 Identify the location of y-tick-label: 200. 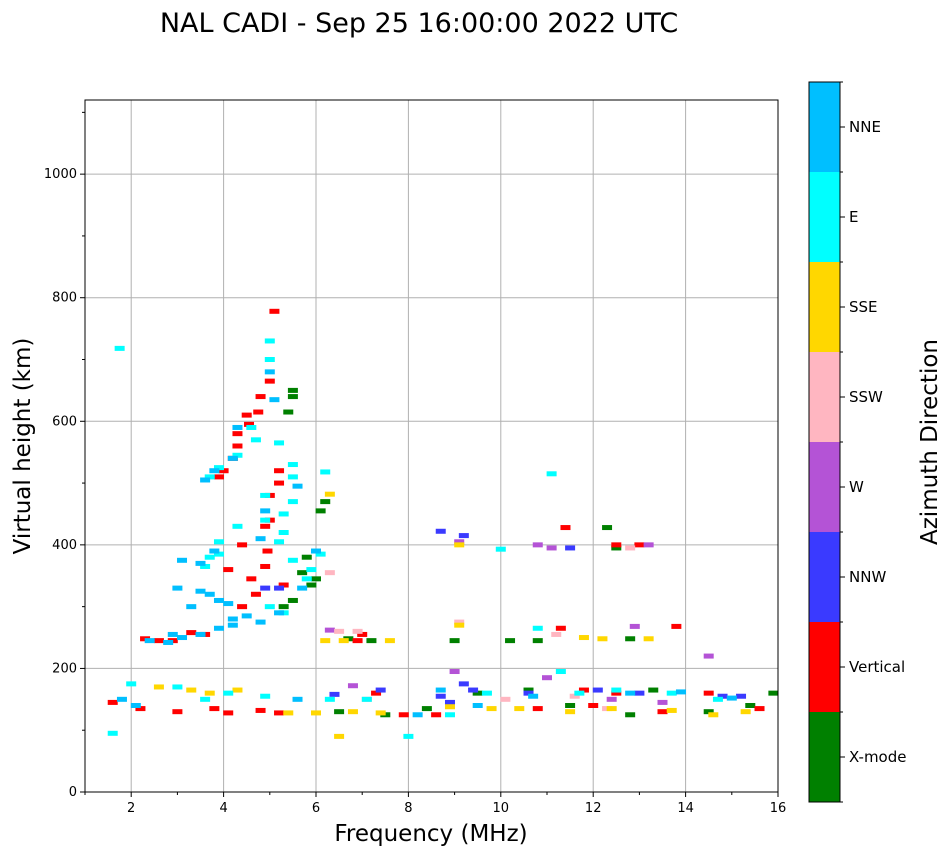
(64, 668).